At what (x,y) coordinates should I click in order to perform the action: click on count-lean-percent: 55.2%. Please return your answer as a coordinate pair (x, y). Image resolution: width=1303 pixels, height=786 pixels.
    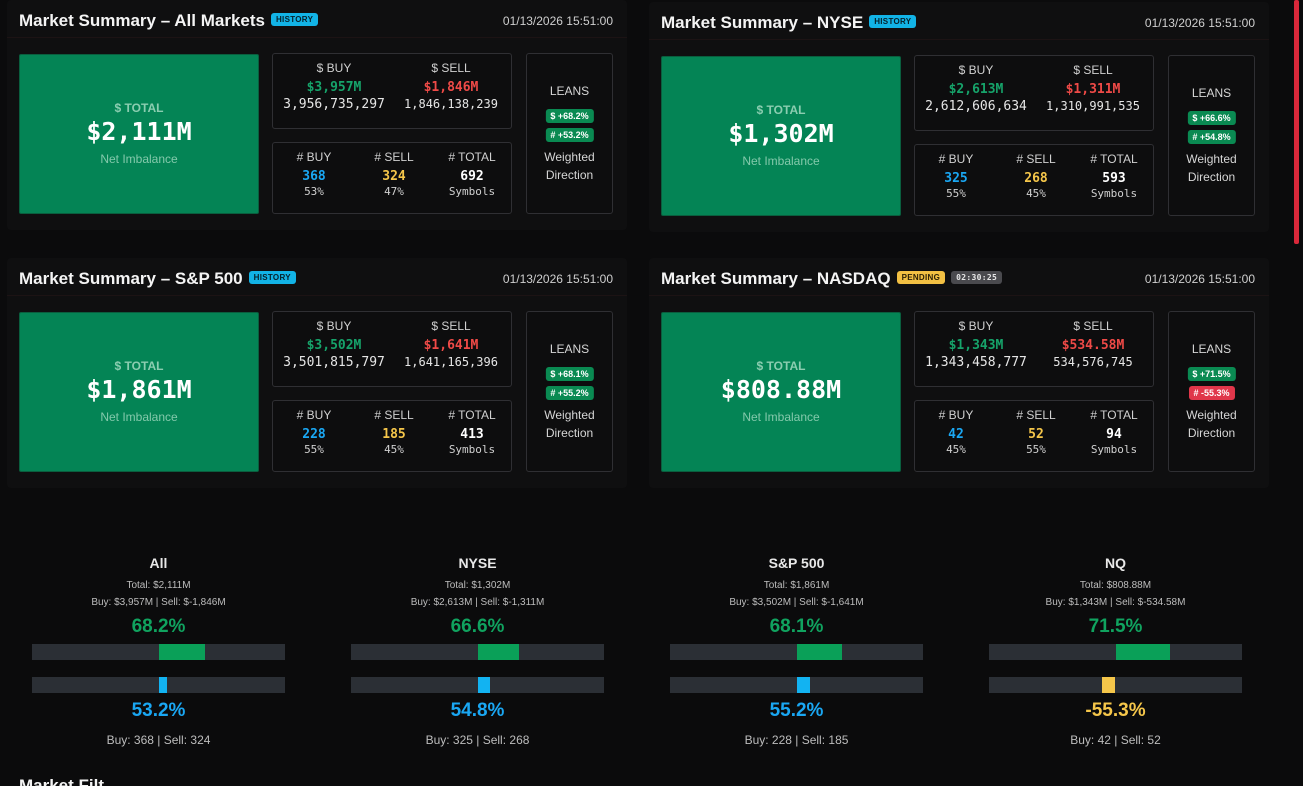
    Looking at the image, I should click on (796, 710).